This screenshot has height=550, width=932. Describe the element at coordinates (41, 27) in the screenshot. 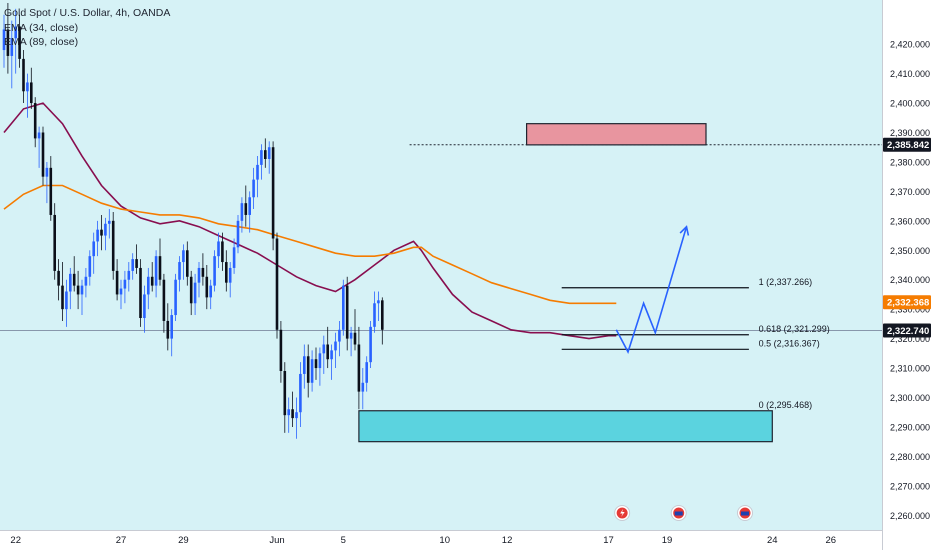

I see `indicator-ema-34: EMA (34, close)` at that location.